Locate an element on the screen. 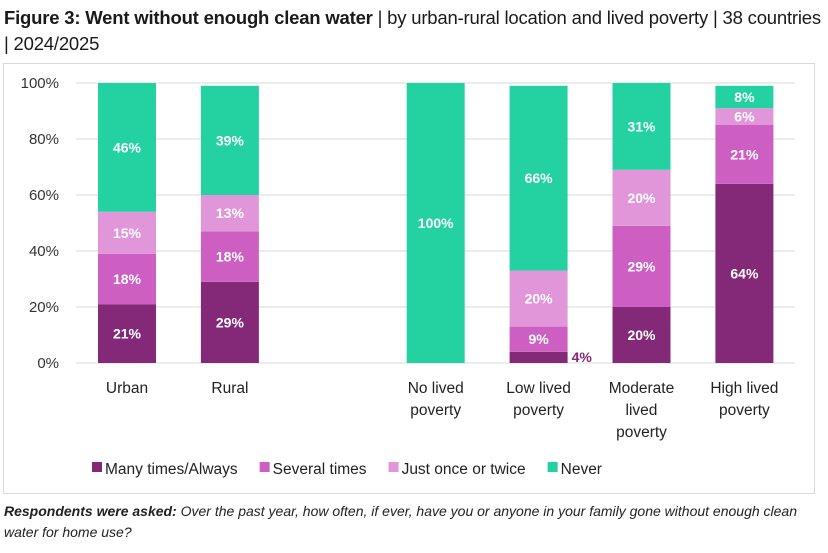  data-label: 15% is located at coordinates (127, 233).